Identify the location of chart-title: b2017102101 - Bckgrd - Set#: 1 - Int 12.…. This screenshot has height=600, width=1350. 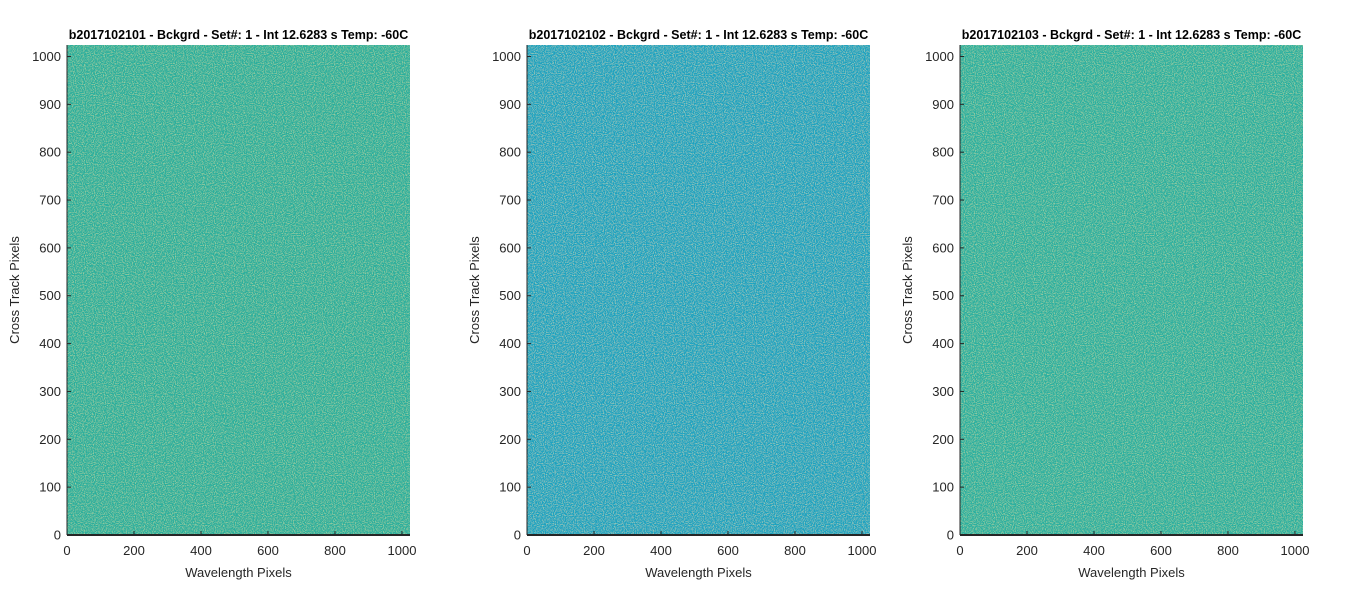
(239, 35).